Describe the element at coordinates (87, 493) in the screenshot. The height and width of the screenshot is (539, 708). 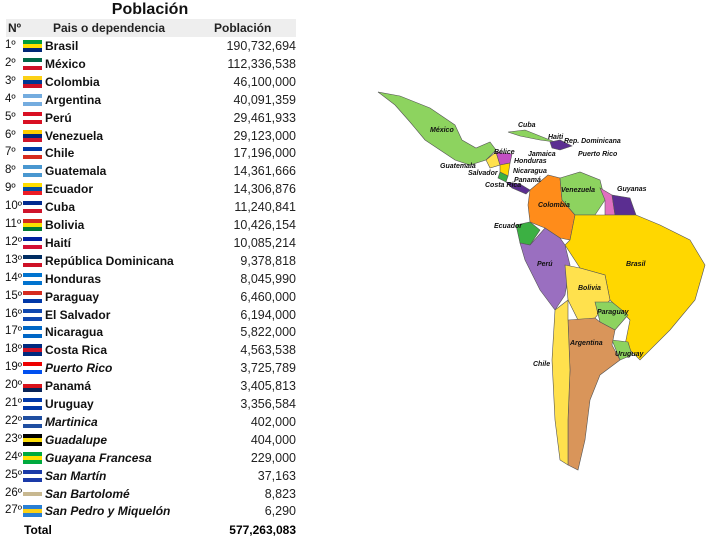
I see `country-name: San Bartolomé` at that location.